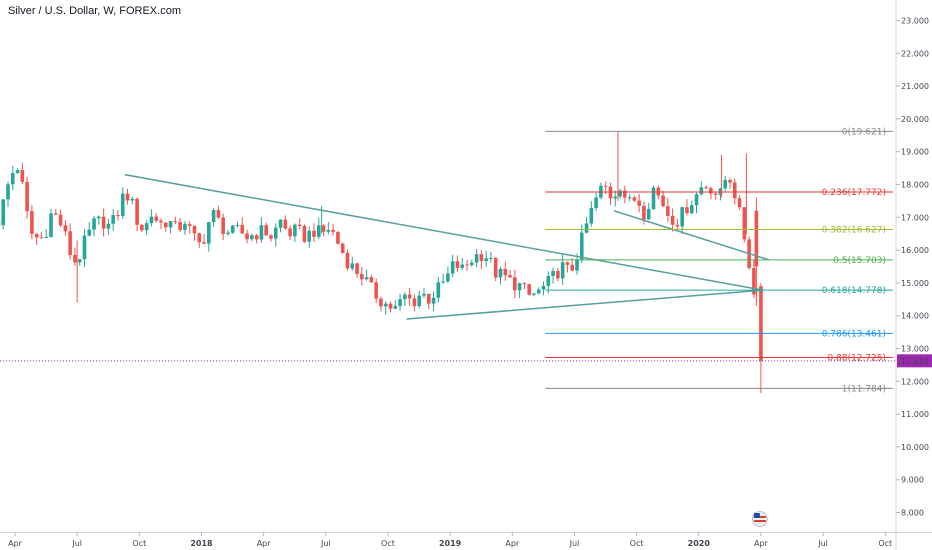 The width and height of the screenshot is (932, 550). What do you see at coordinates (915, 86) in the screenshot?
I see `y-tick-label: 21.000` at bounding box center [915, 86].